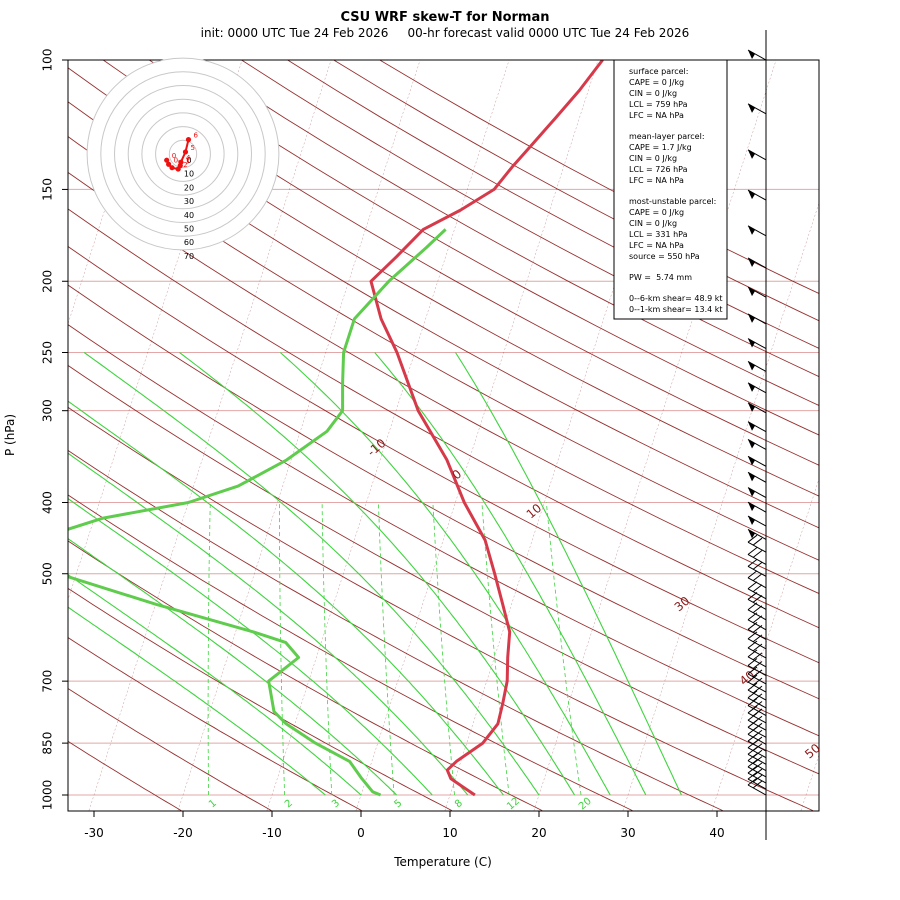 The width and height of the screenshot is (900, 900). I want to click on precipitable-water: PW = 5.74 mm, so click(660, 277).